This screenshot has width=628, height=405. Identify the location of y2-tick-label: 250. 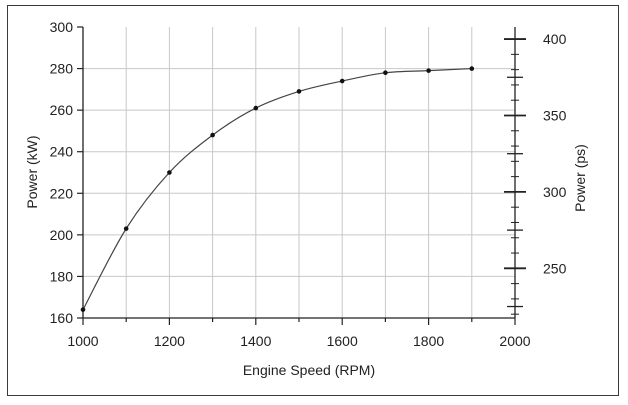
(555, 268).